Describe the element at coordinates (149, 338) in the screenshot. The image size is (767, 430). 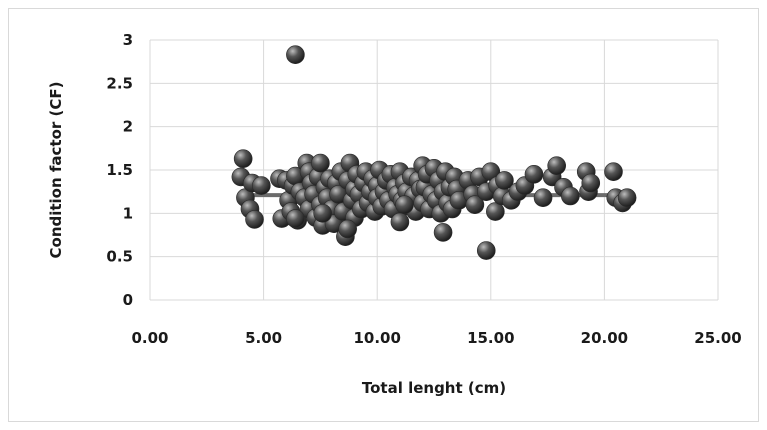
I see `x-tick-label: 0.00` at that location.